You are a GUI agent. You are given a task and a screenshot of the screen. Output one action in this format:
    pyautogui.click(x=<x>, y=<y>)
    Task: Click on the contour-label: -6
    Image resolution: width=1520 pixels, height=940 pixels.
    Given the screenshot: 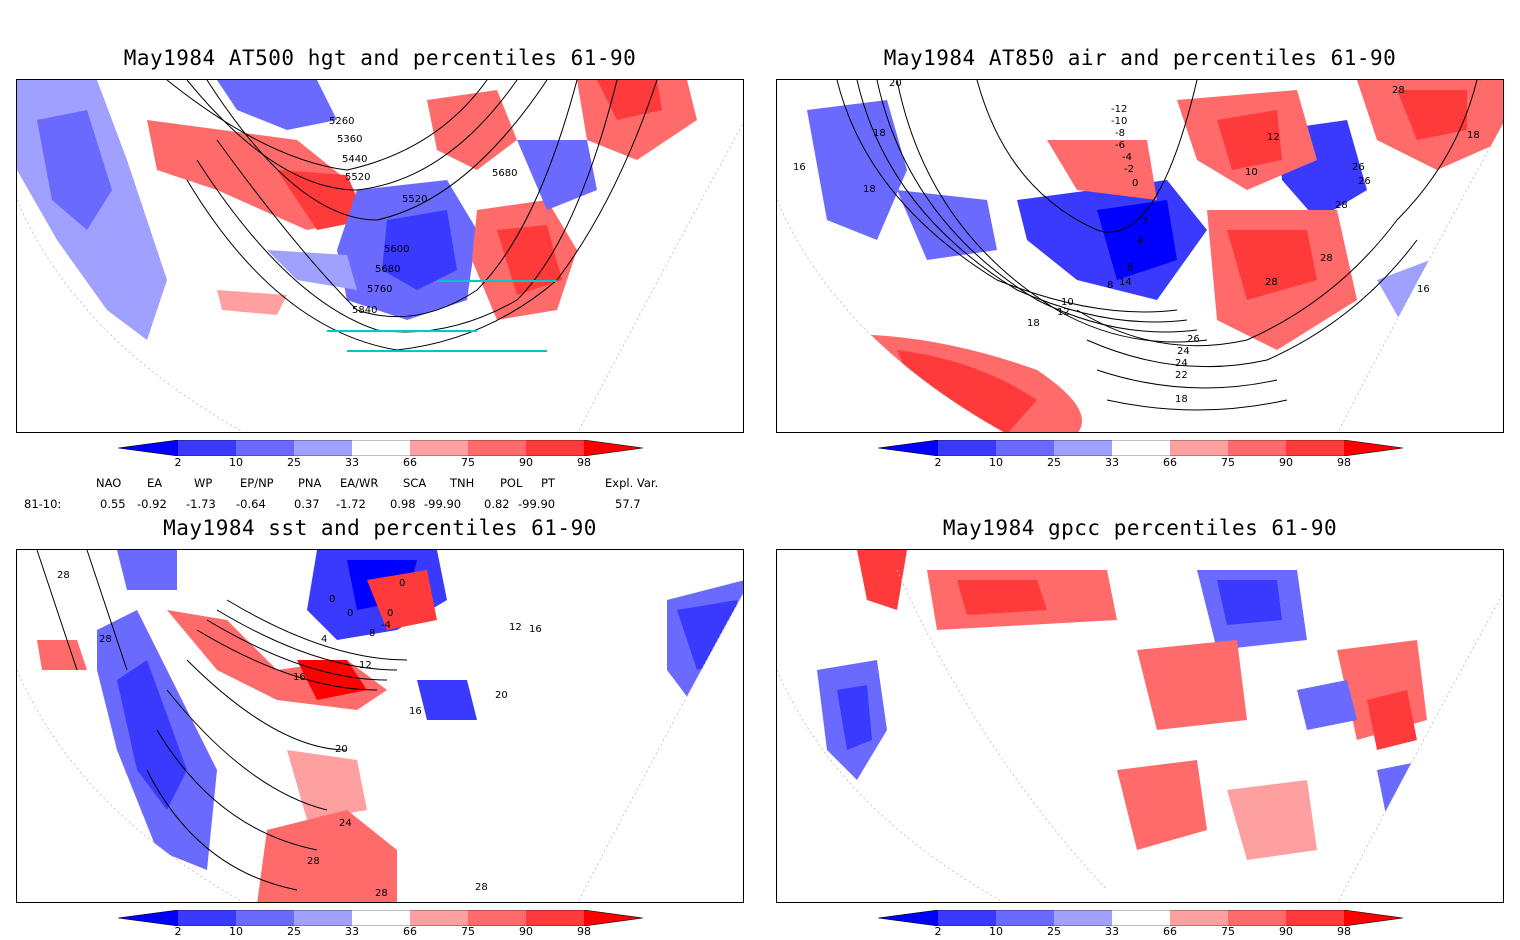 What is the action you would take?
    pyautogui.click(x=1120, y=145)
    